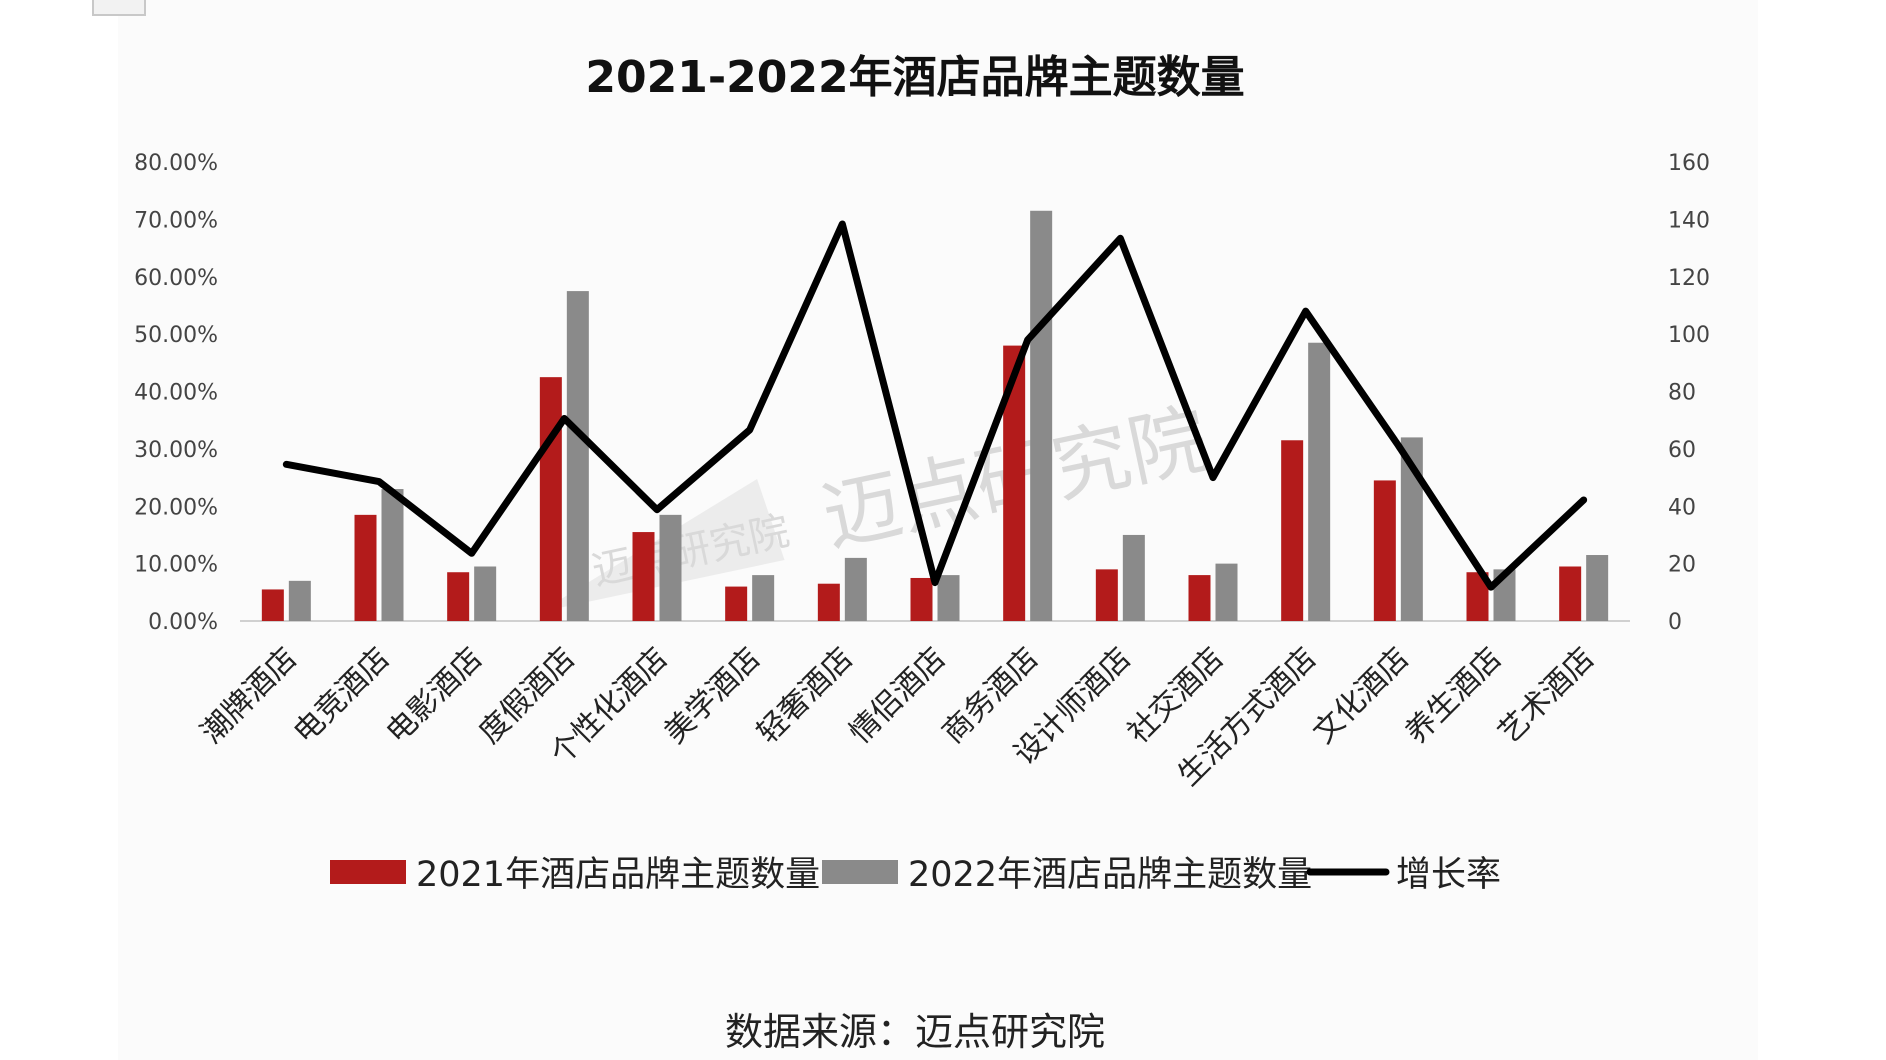  I want to click on left-axis-tick-label: 60.00%, so click(176, 278).